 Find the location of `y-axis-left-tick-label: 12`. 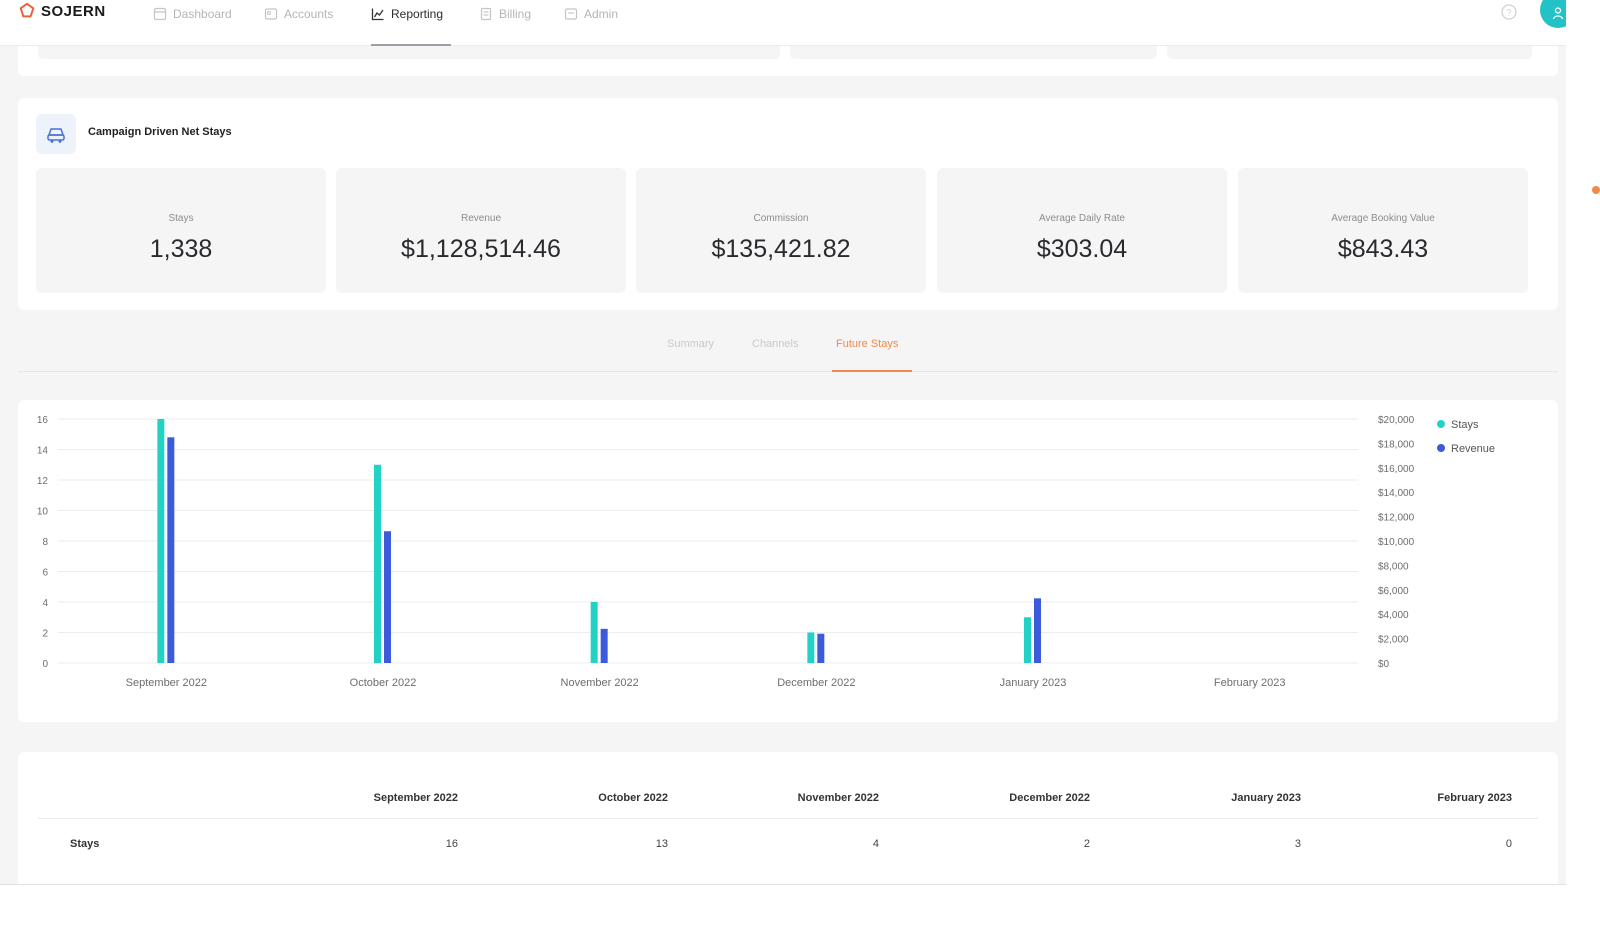

y-axis-left-tick-label: 12 is located at coordinates (43, 481).